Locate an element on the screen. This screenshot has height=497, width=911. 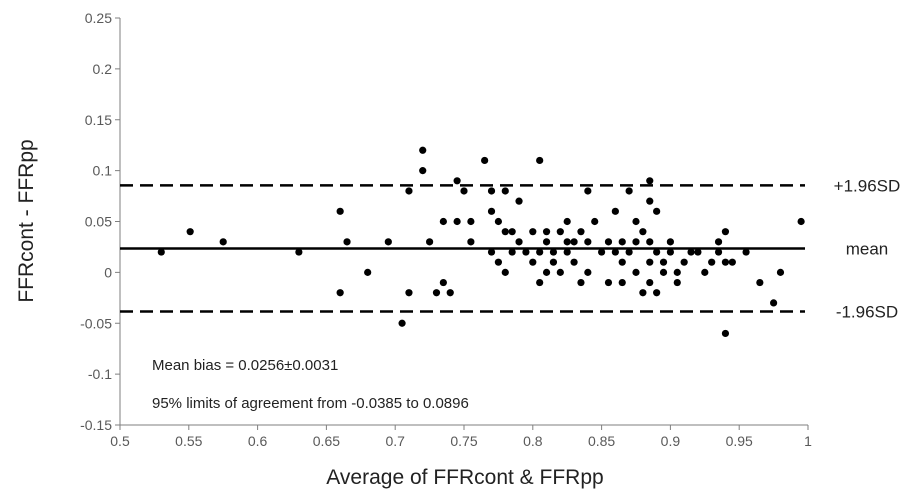
x-tick-label: 0.8 is located at coordinates (533, 441).